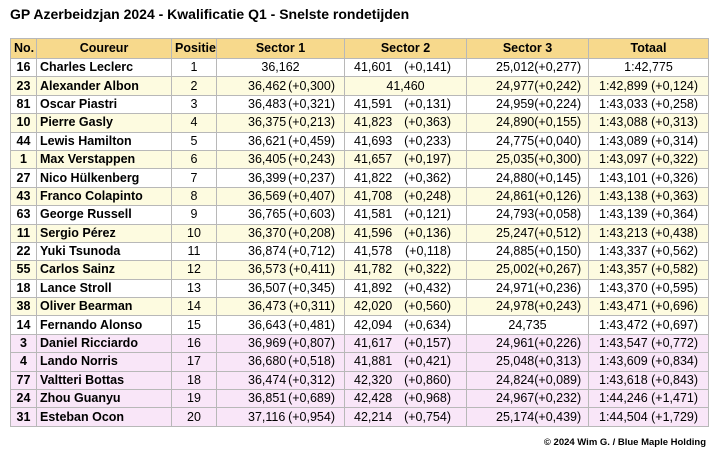 Image resolution: width=720 pixels, height=451 pixels. Describe the element at coordinates (427, 416) in the screenshot. I see `sector2-cell-delta: (+0,754)` at that location.